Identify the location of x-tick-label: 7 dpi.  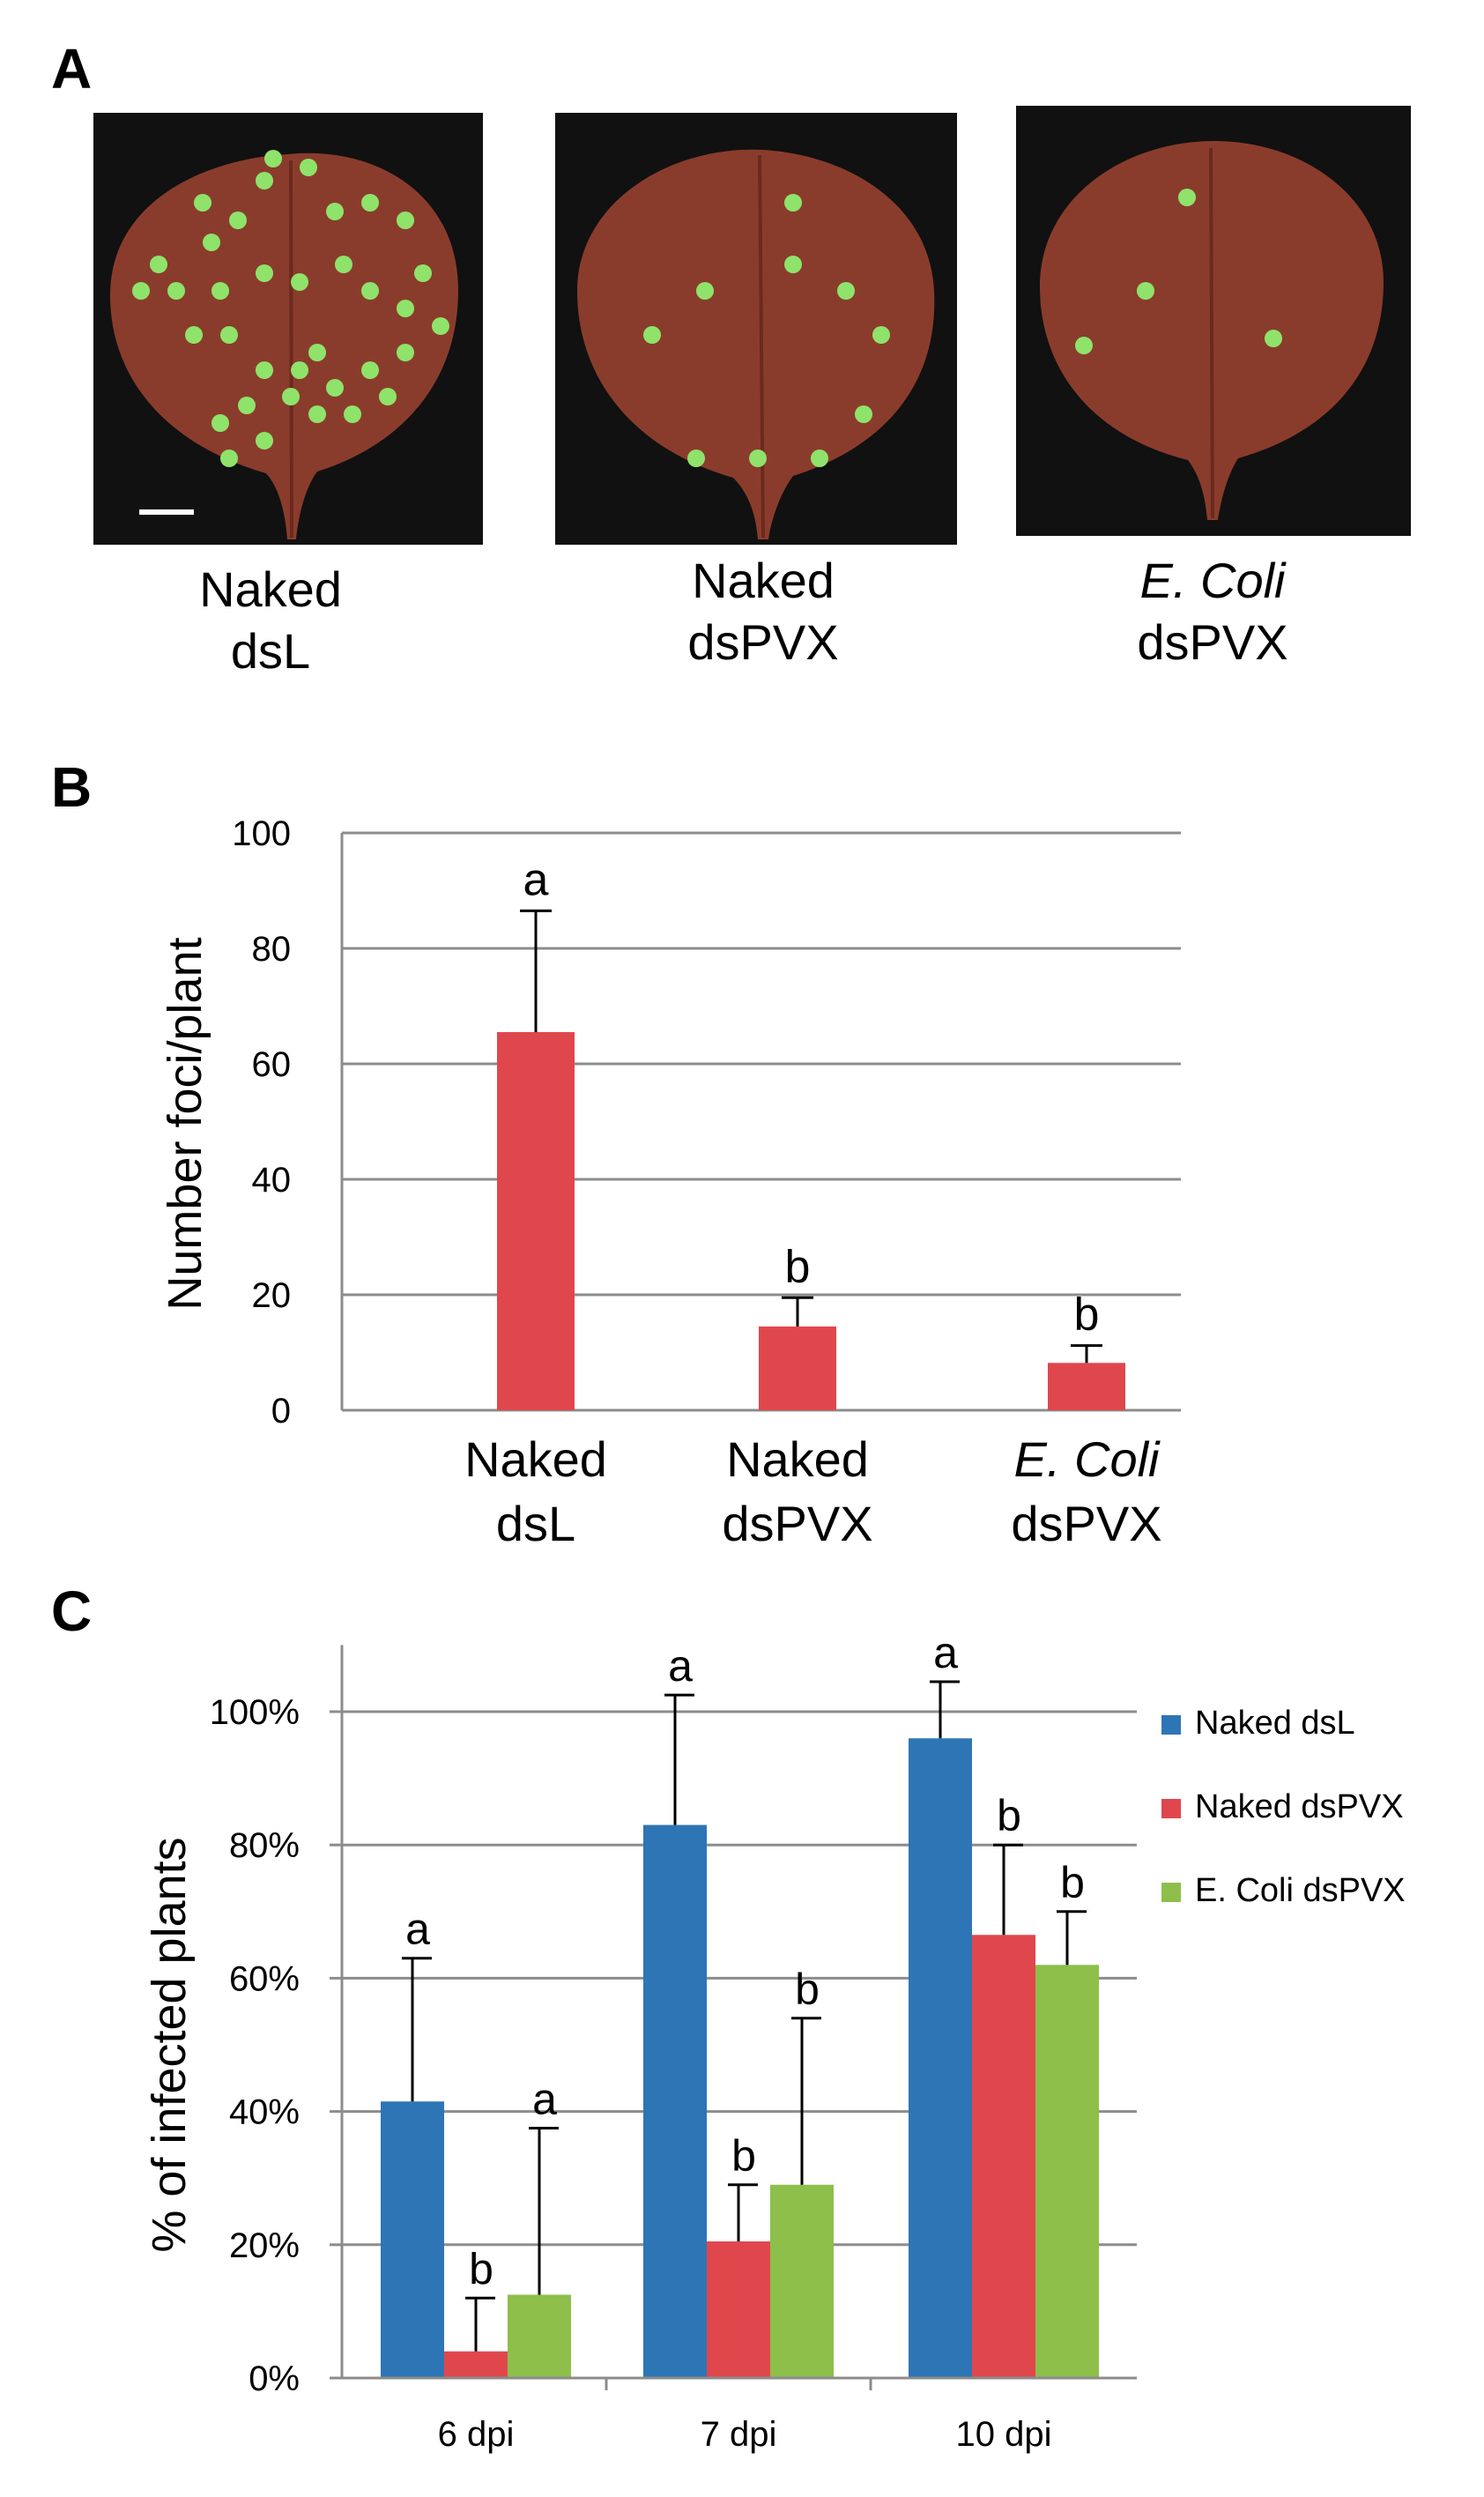
(739, 2434).